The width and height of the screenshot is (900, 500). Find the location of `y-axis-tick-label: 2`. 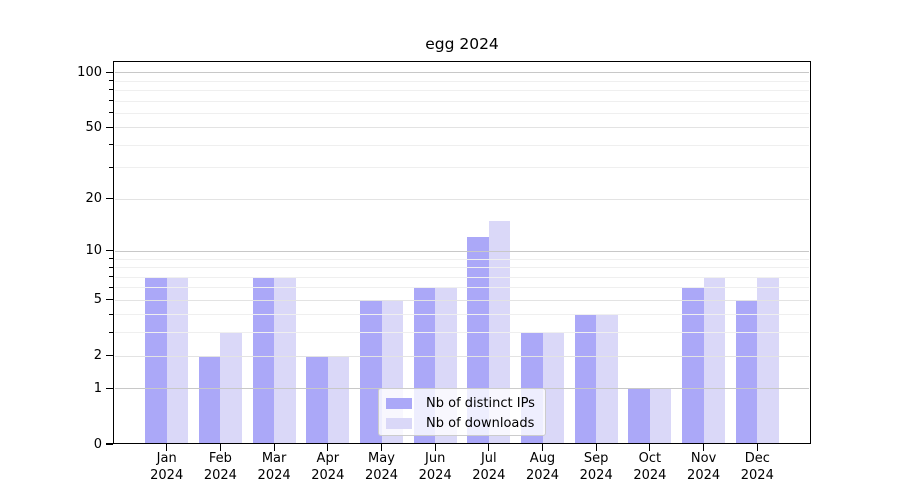

y-axis-tick-label: 2 is located at coordinates (97, 355).